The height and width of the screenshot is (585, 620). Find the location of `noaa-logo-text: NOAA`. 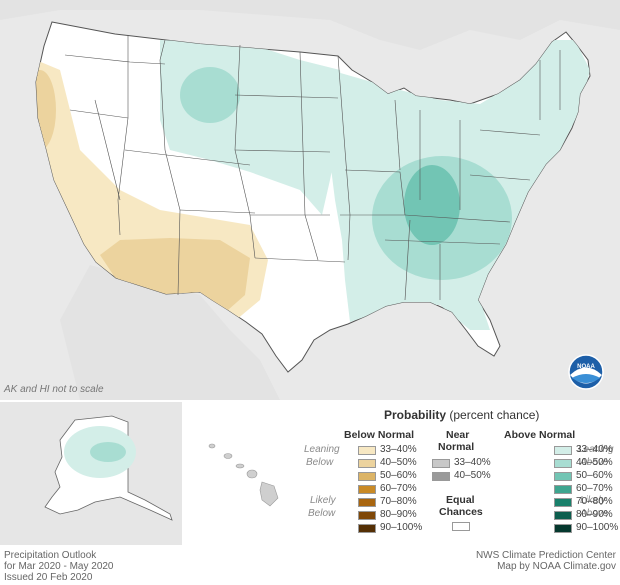

noaa-logo-text: NOAA is located at coordinates (586, 367).